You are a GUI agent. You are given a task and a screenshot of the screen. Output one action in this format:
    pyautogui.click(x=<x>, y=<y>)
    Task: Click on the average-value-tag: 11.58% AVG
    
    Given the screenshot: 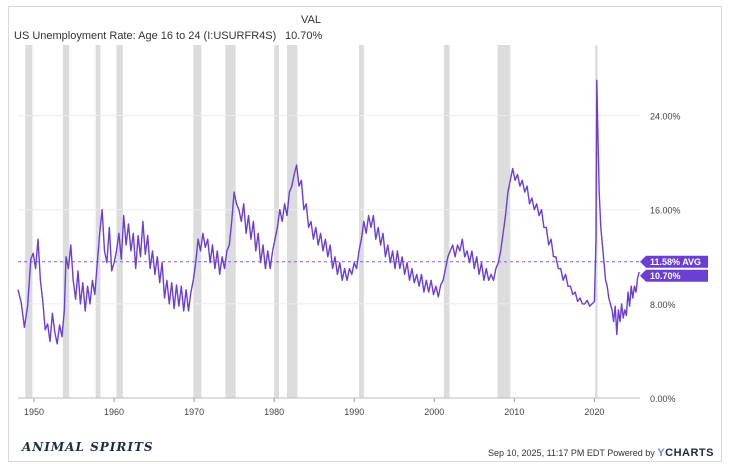 What is the action you would take?
    pyautogui.click(x=674, y=261)
    